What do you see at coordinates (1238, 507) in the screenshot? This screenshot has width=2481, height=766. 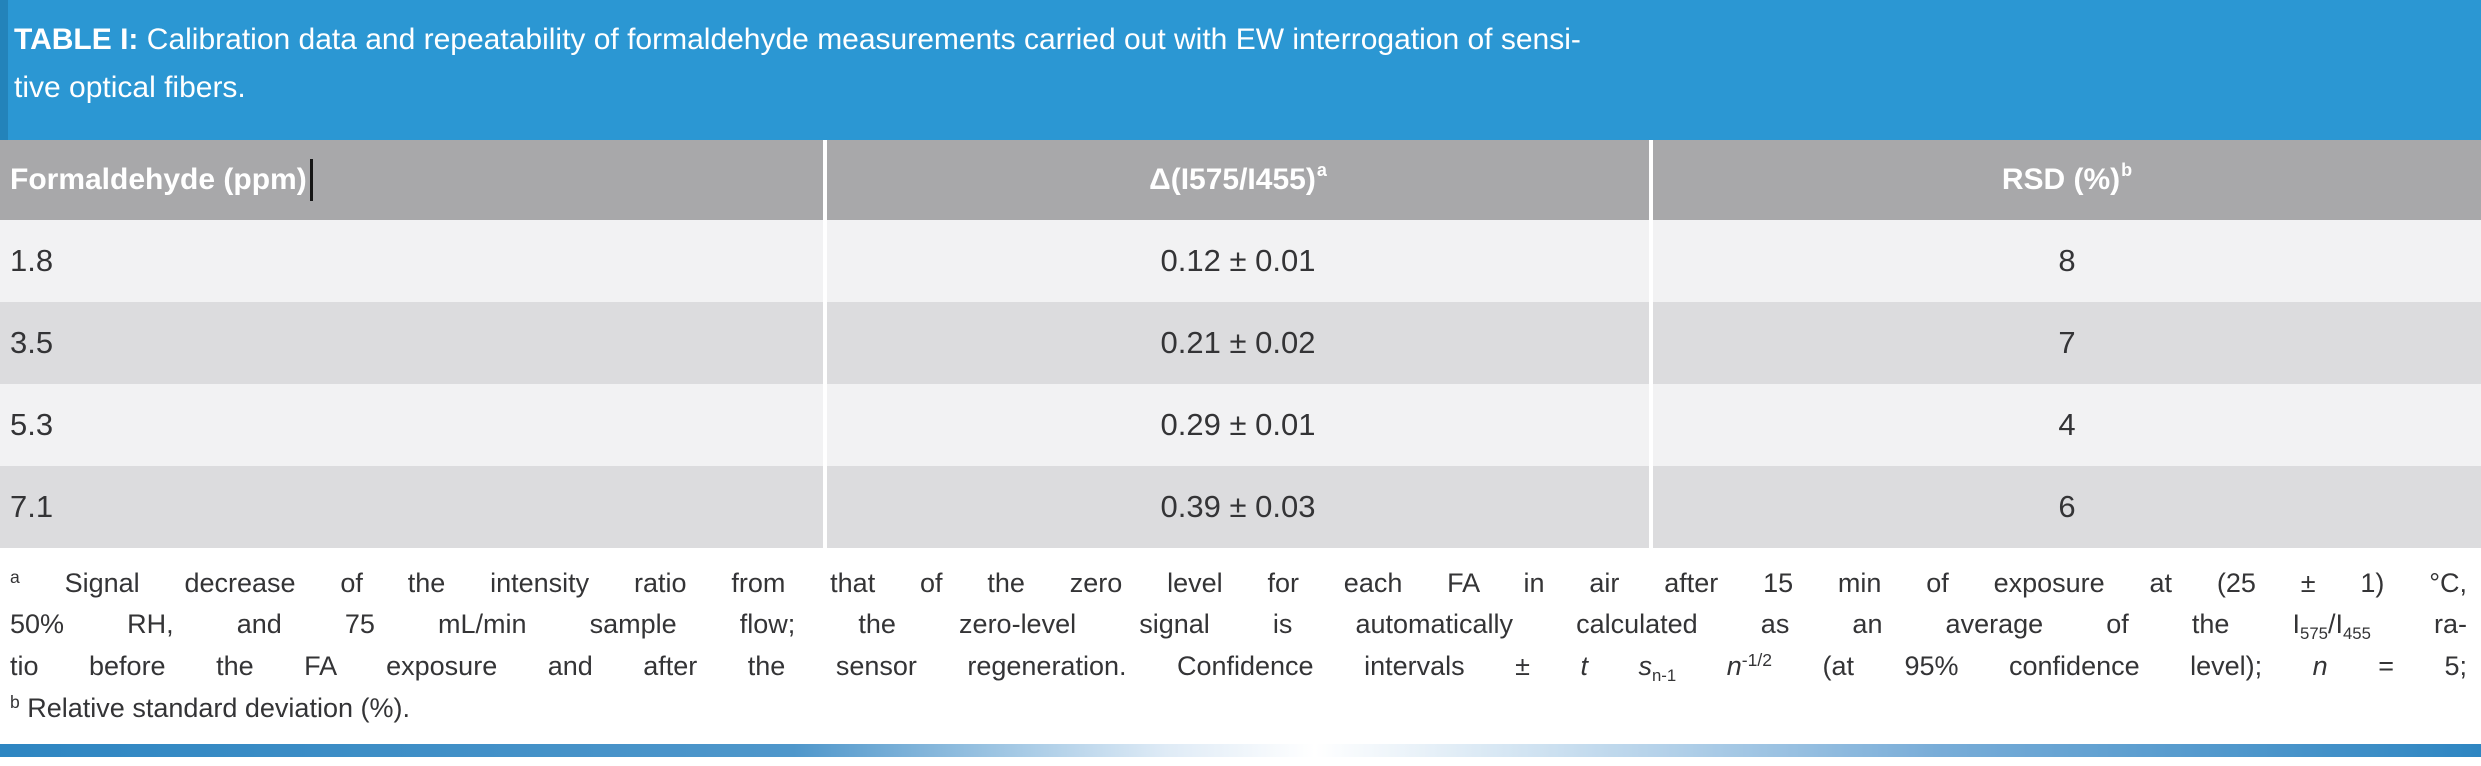 I see `cell-delta-row4: 0.39 ± 0.03` at bounding box center [1238, 507].